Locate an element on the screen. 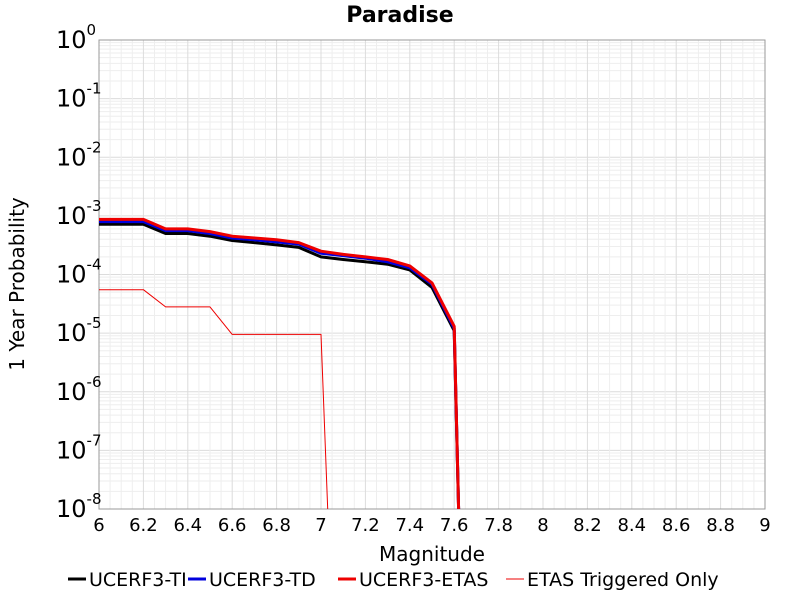 The width and height of the screenshot is (800, 600). x-tick-label: 6.8 is located at coordinates (276, 525).